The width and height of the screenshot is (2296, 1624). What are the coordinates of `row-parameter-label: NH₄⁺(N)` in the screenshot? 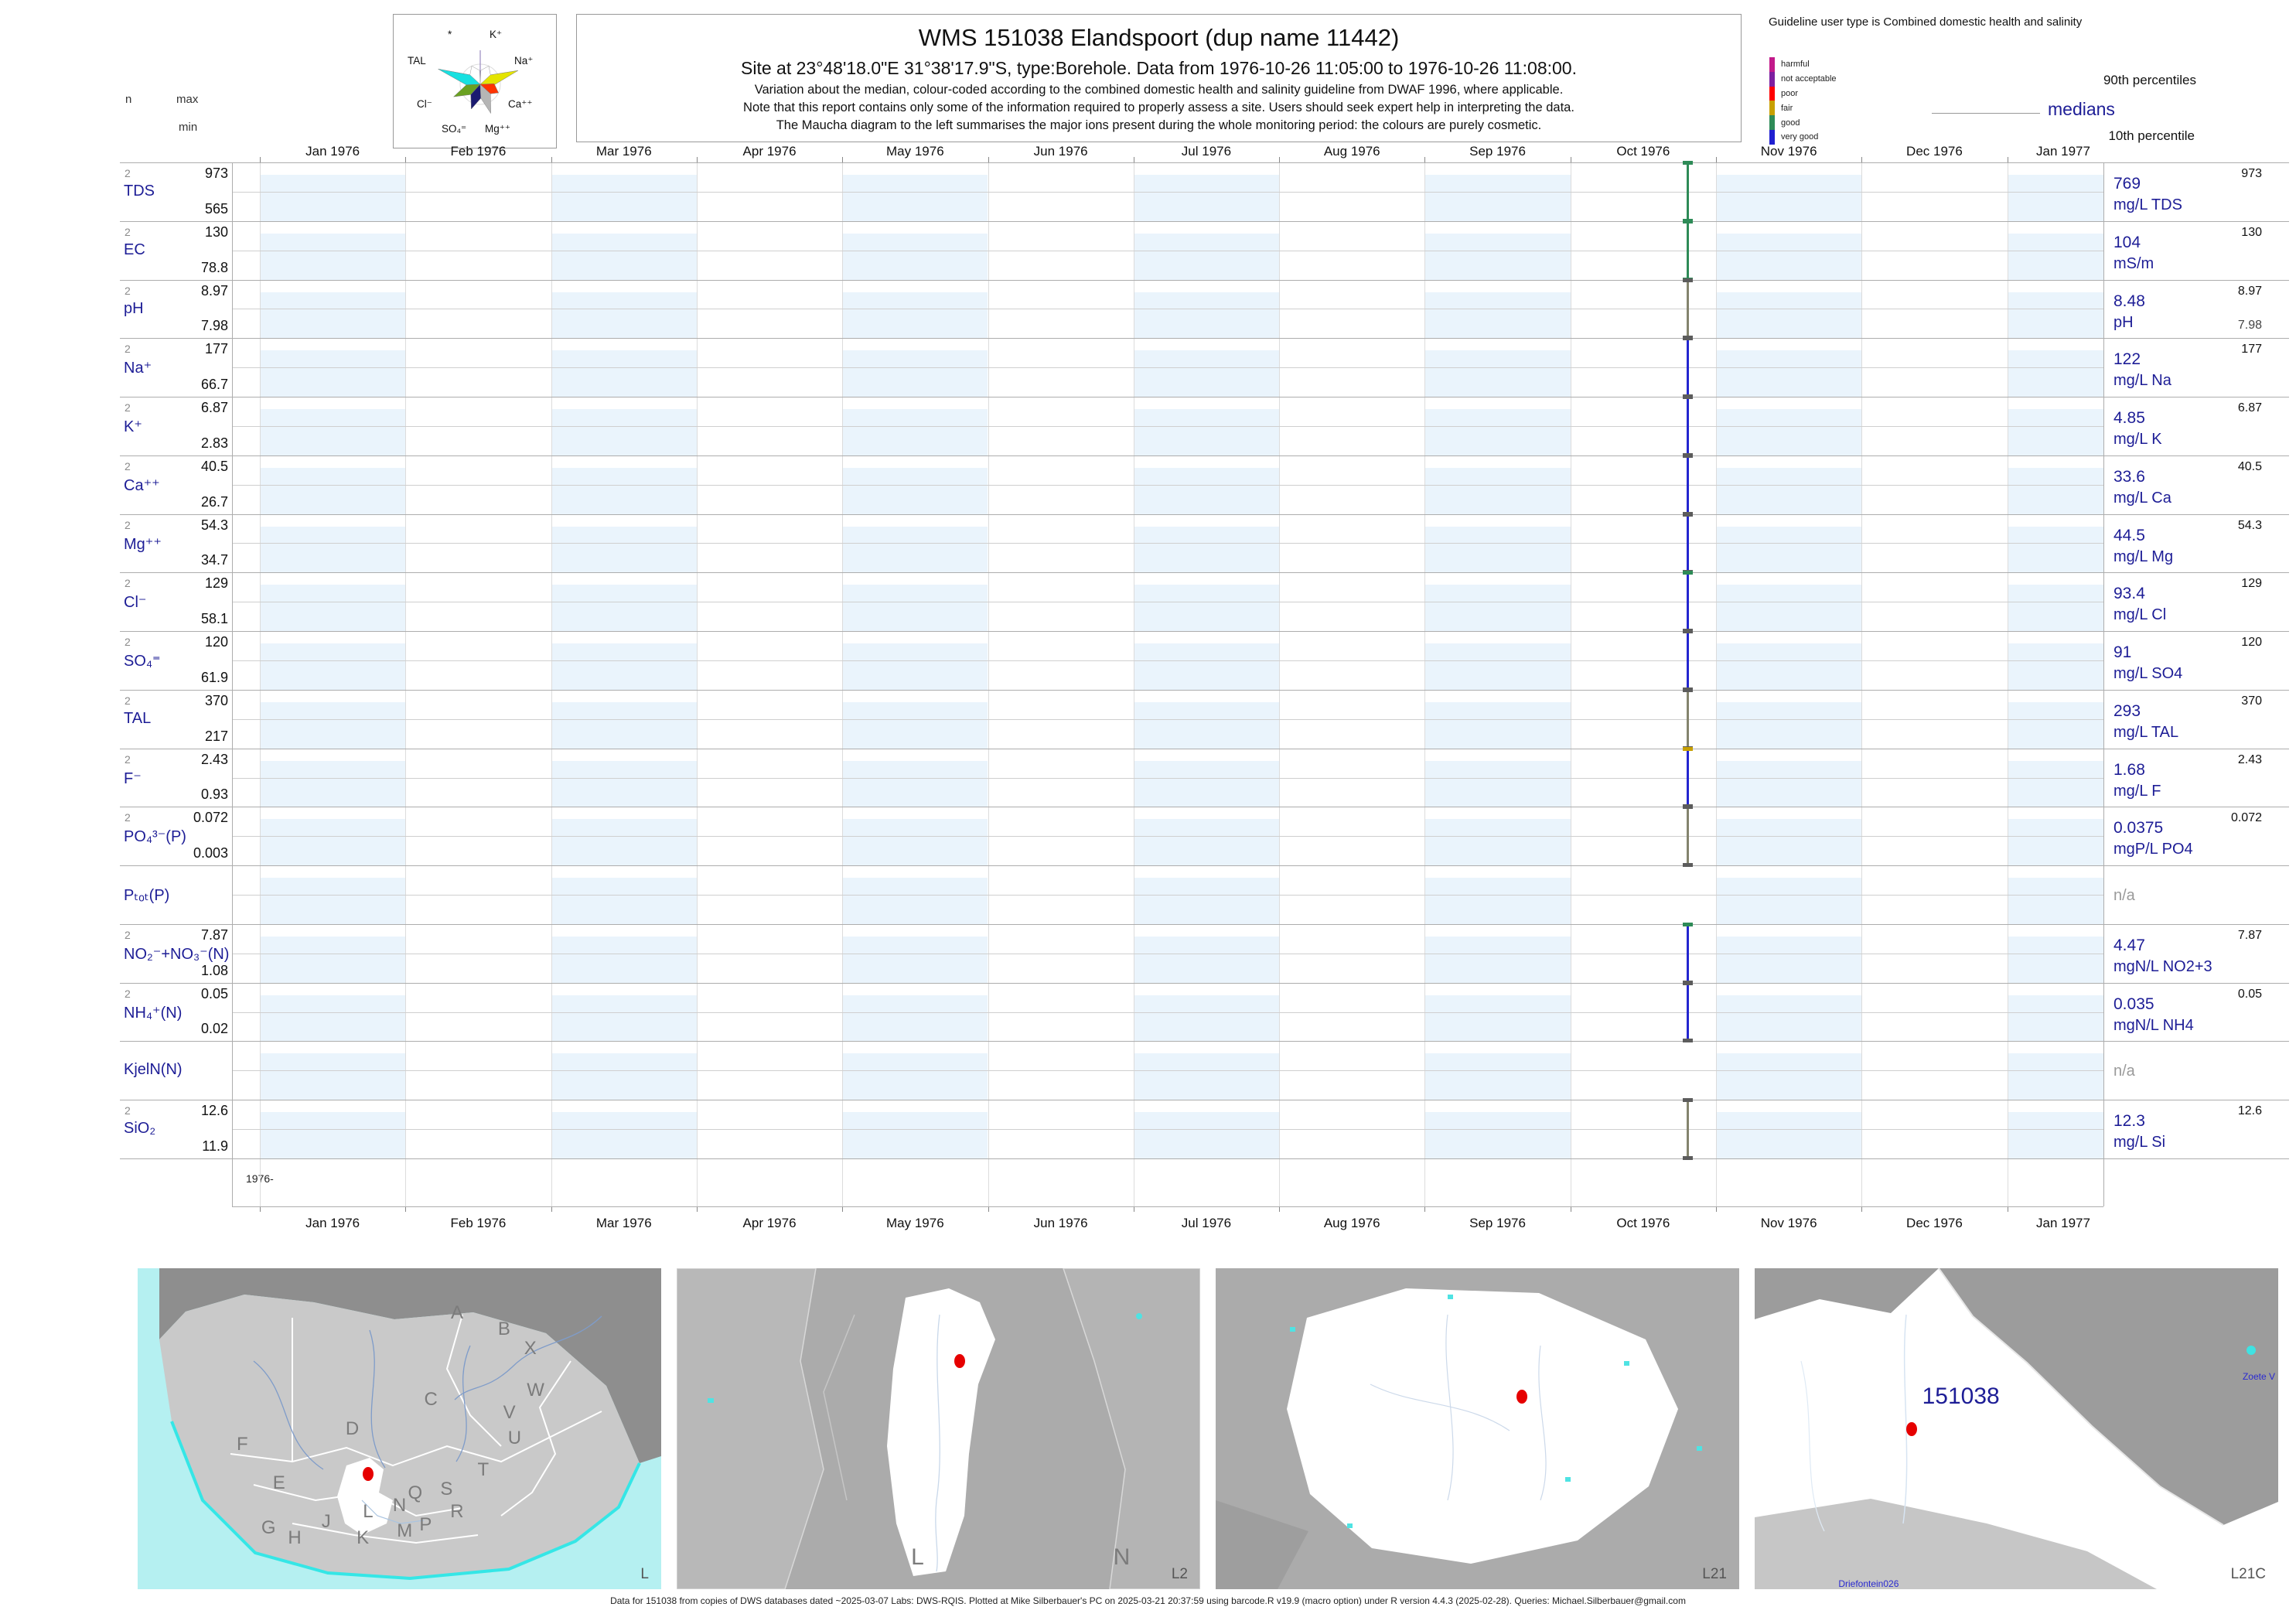 It's located at (153, 1013).